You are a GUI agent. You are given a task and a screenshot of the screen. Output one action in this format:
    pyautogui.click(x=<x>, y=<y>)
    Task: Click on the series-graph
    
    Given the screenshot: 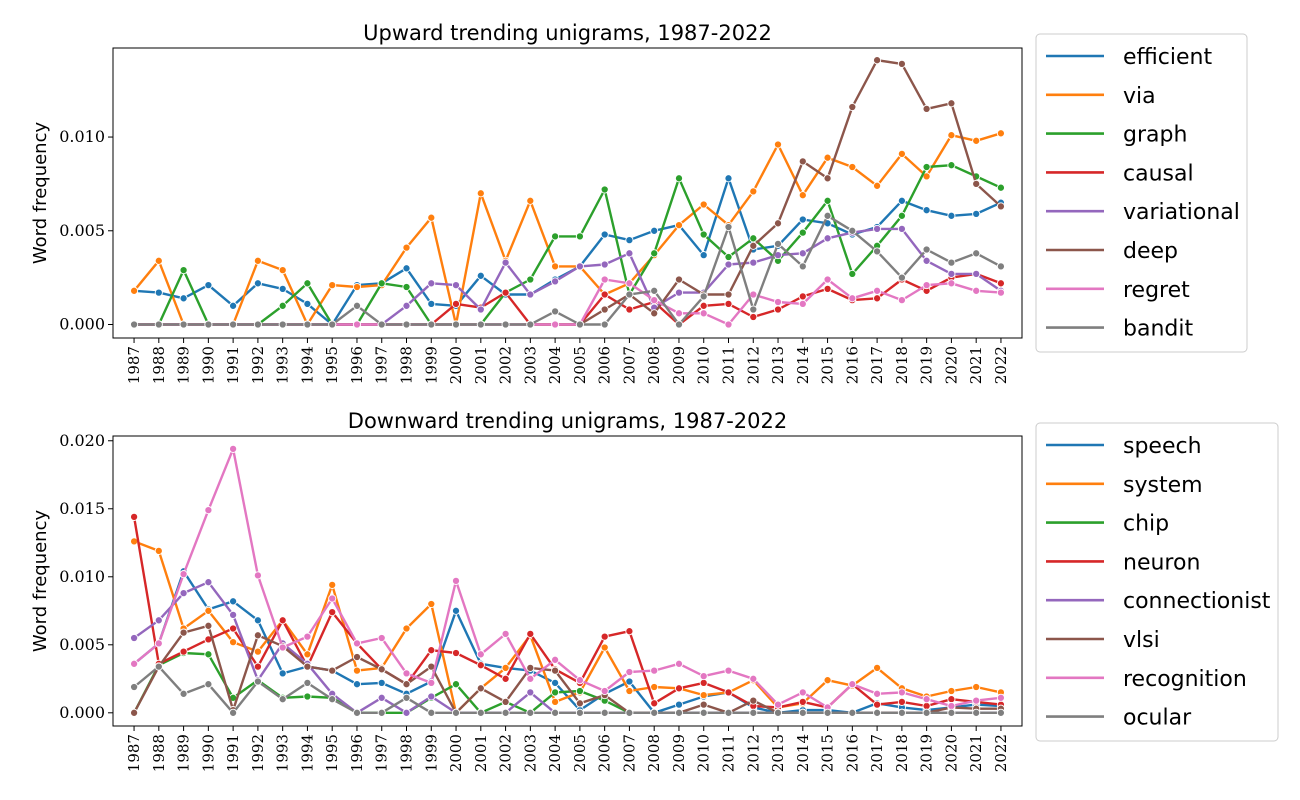 What is the action you would take?
    pyautogui.click(x=567, y=245)
    